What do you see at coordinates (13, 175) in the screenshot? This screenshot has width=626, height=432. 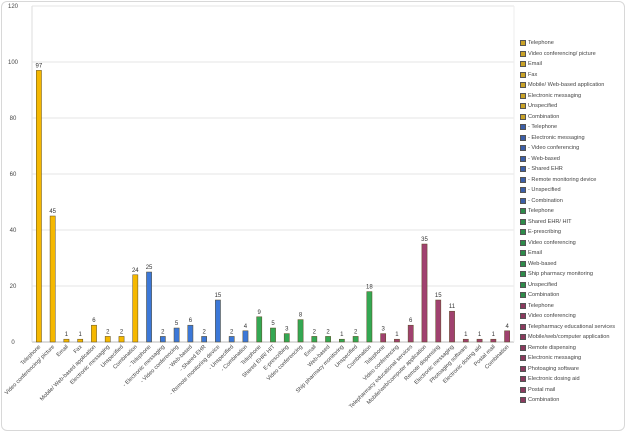 I see `y-axis: 0 20 40 60 80 100 120` at bounding box center [13, 175].